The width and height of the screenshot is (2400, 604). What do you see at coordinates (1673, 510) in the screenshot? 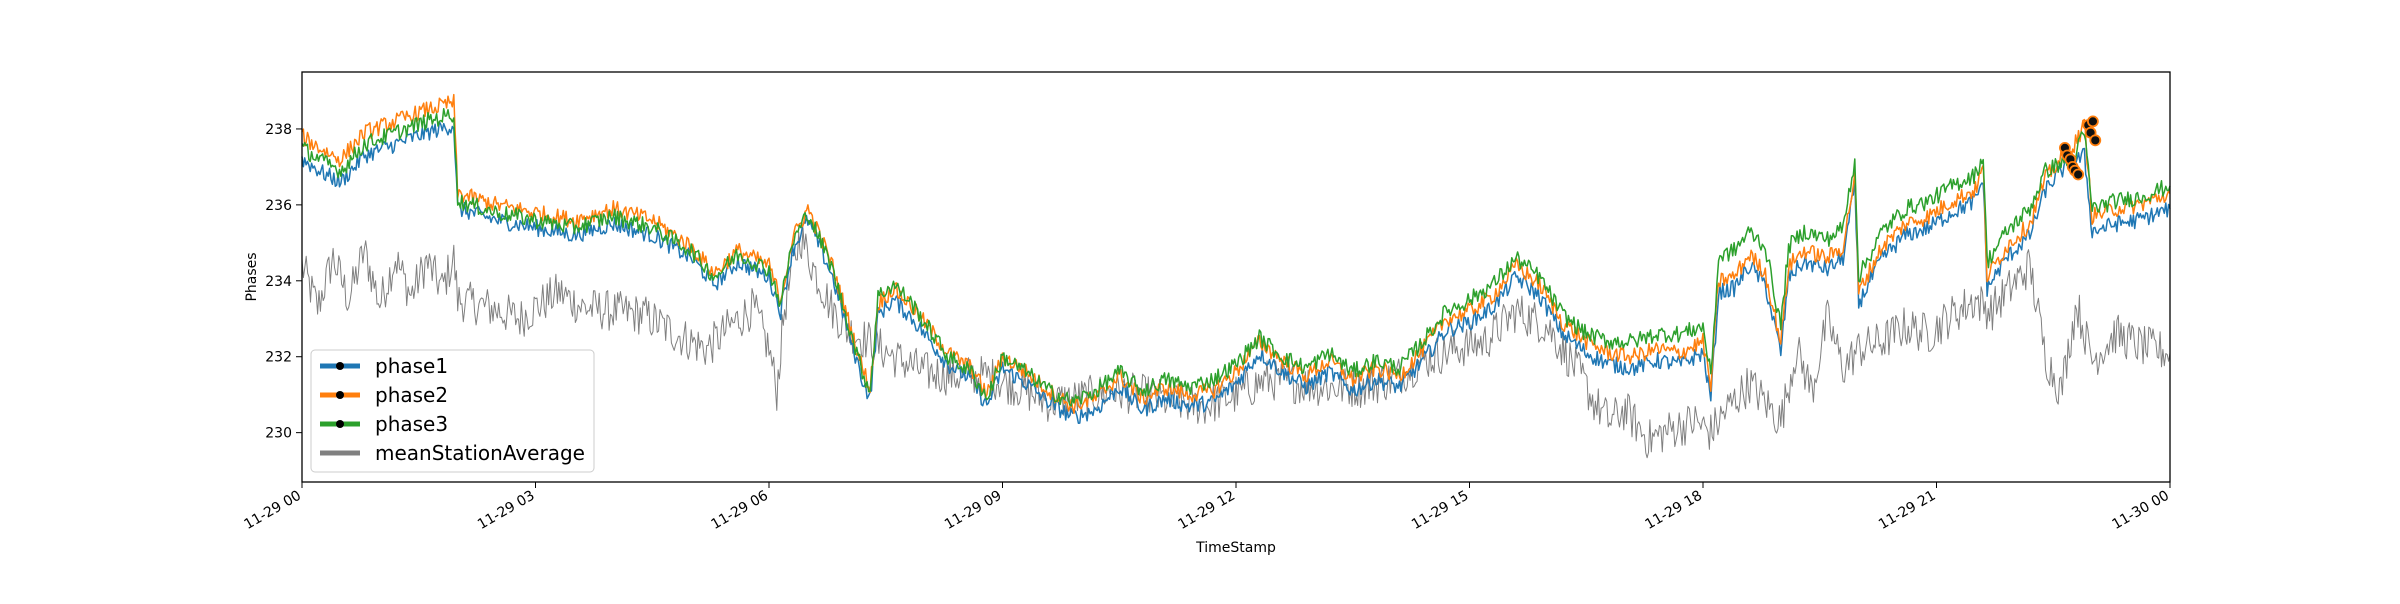
I see `x-tick-label-6: 11-29 18` at bounding box center [1673, 510].